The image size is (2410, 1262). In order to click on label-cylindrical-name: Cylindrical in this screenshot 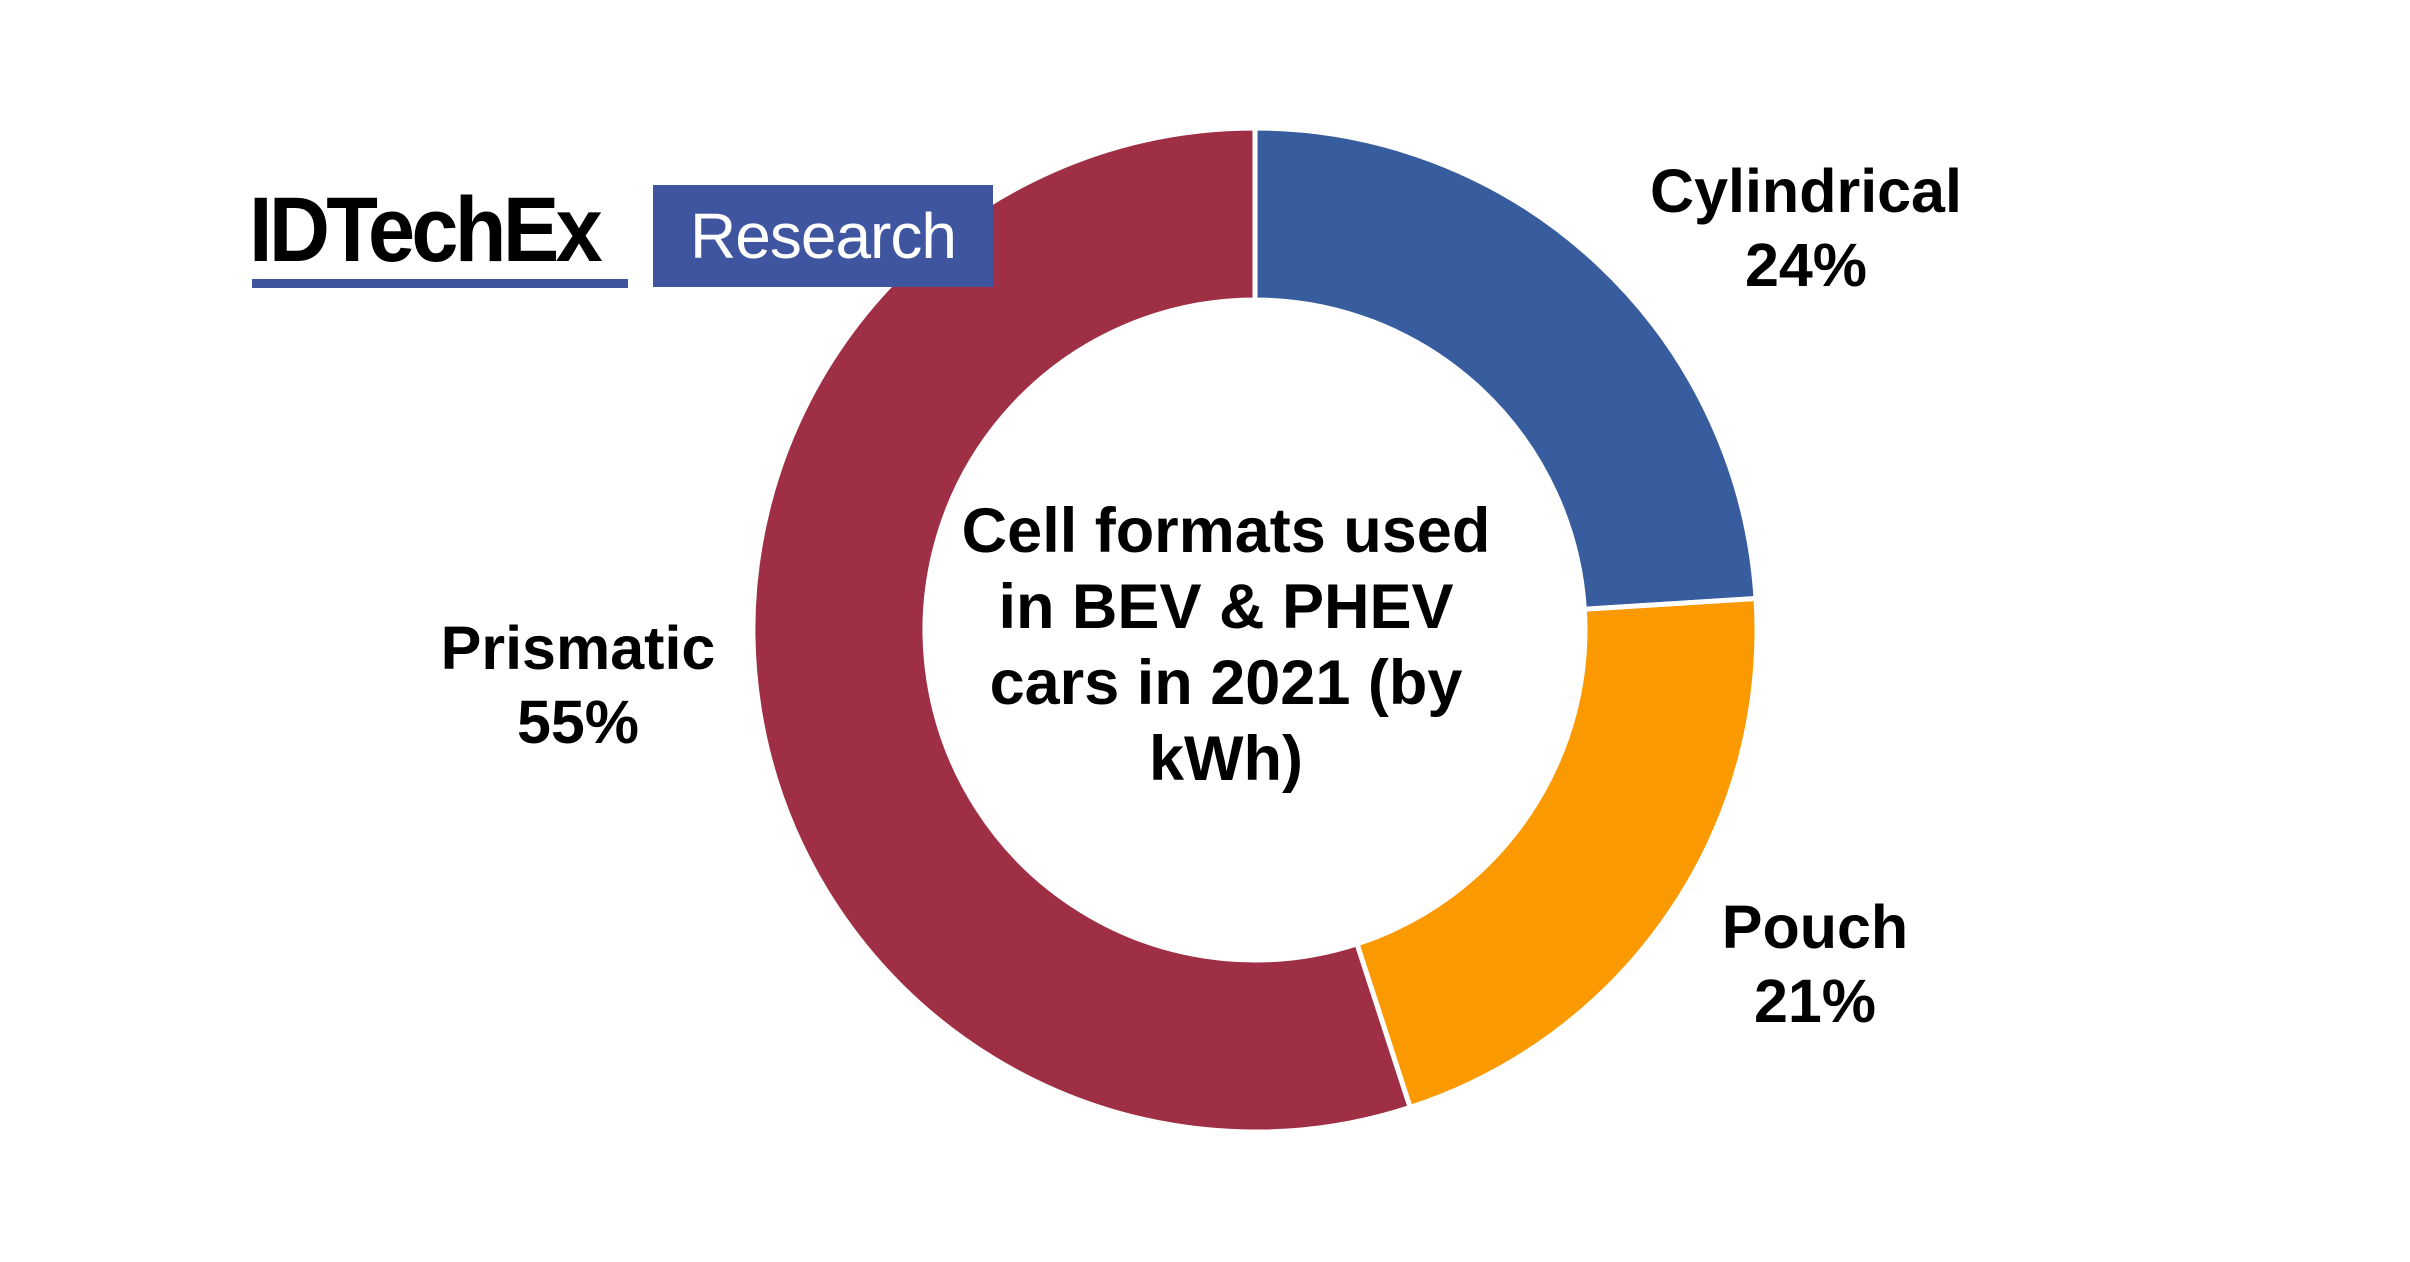, I will do `click(1806, 191)`.